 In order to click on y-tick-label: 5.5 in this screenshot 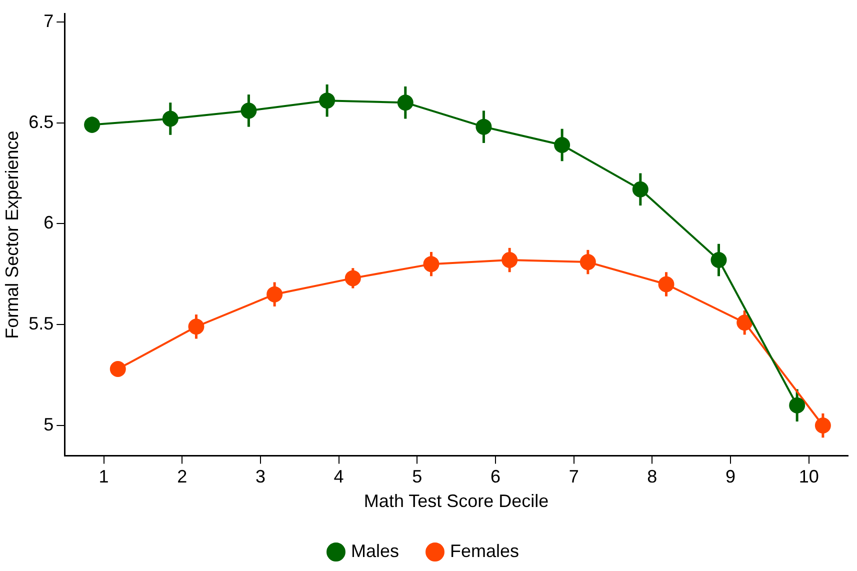, I will do `click(41, 324)`.